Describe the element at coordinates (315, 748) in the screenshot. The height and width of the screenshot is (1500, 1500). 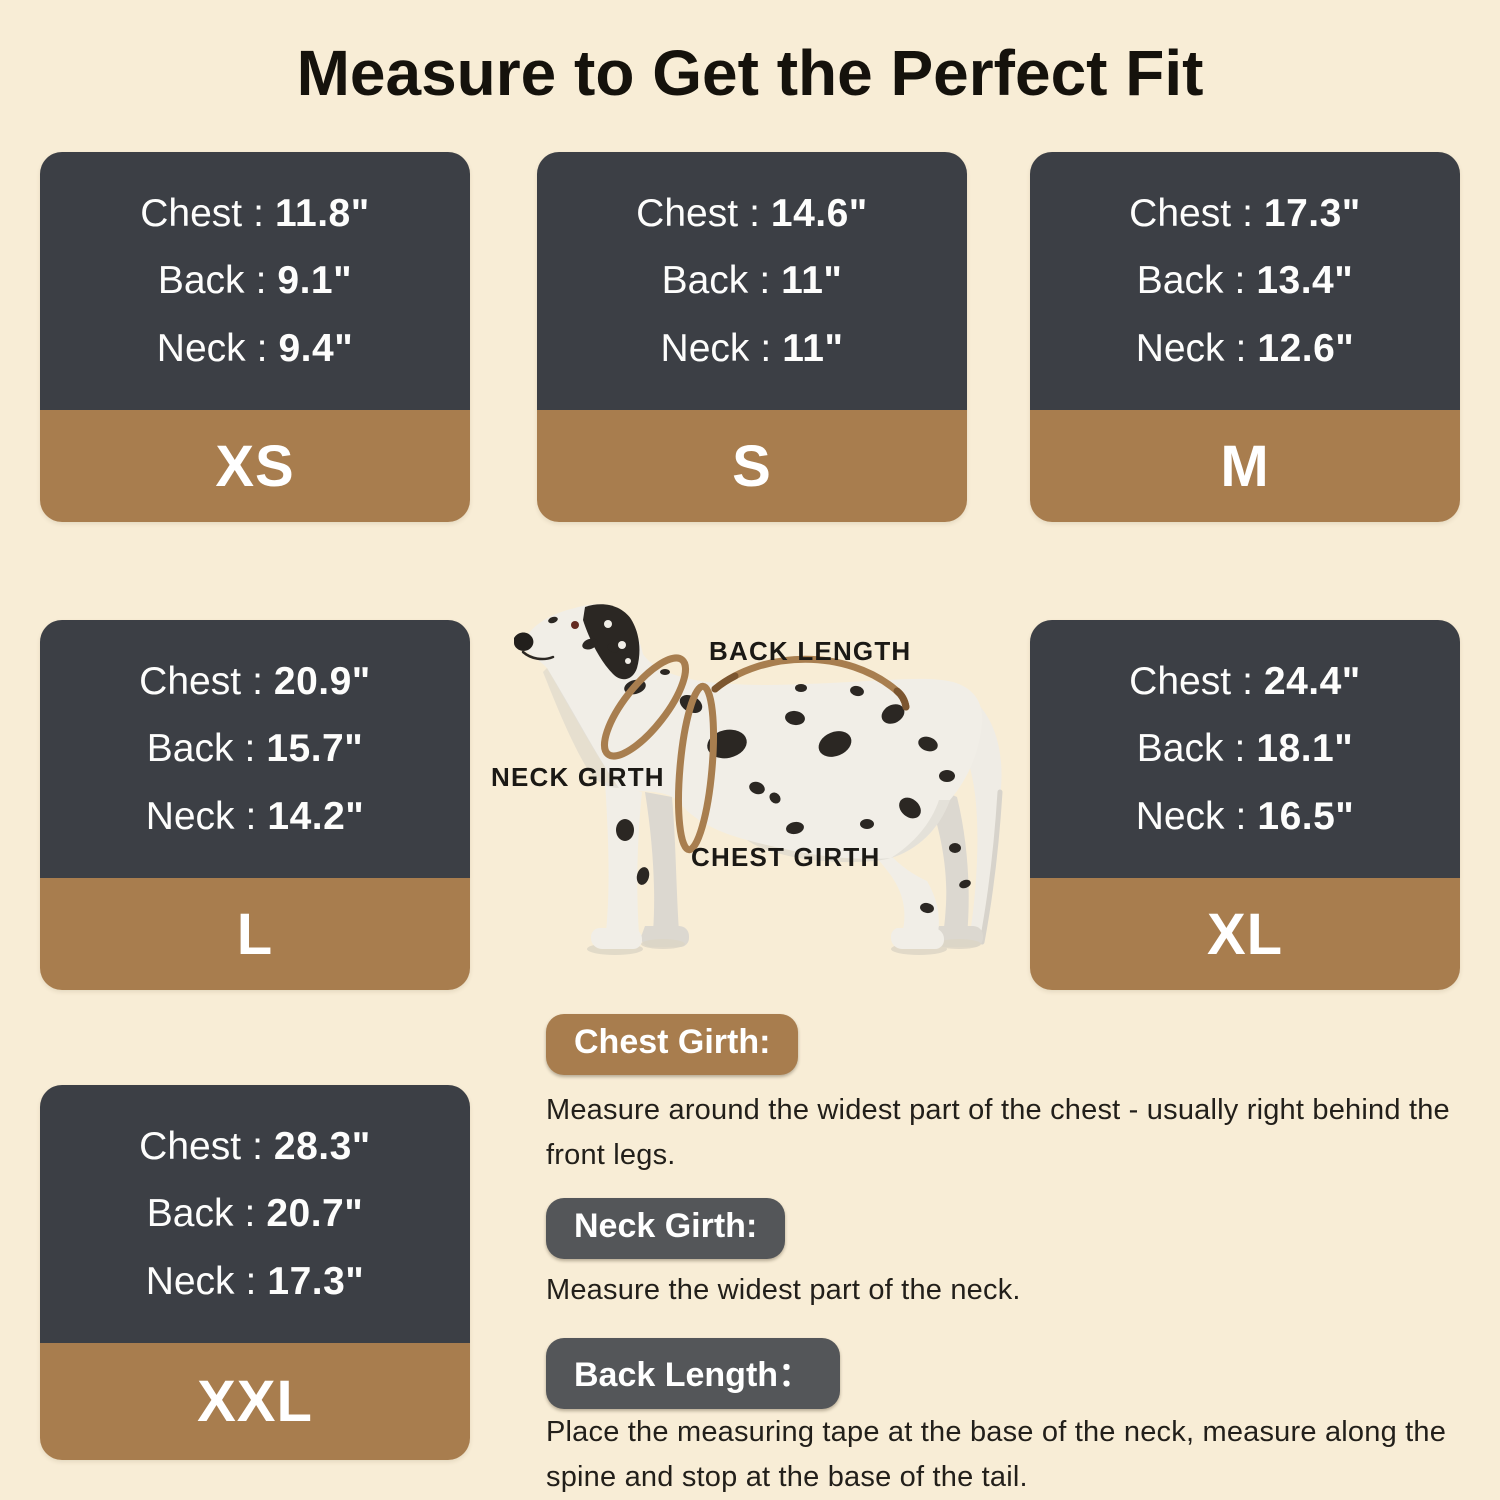
I see `back-value: 15.7"` at that location.